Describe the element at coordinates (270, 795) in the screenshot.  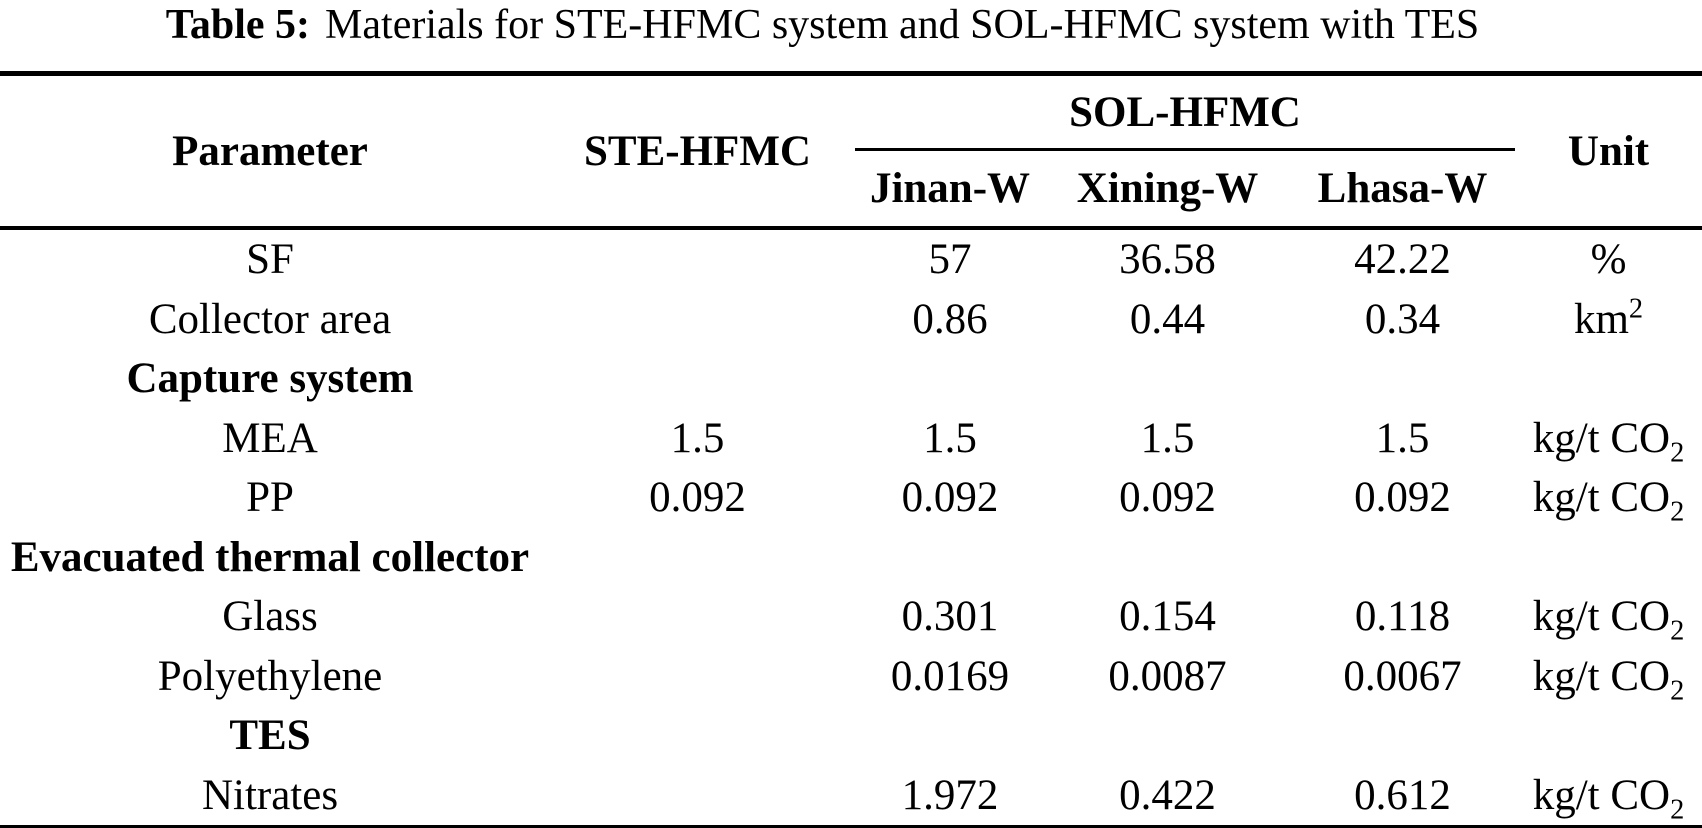
I see `cell-parameter: Nitrates` at that location.